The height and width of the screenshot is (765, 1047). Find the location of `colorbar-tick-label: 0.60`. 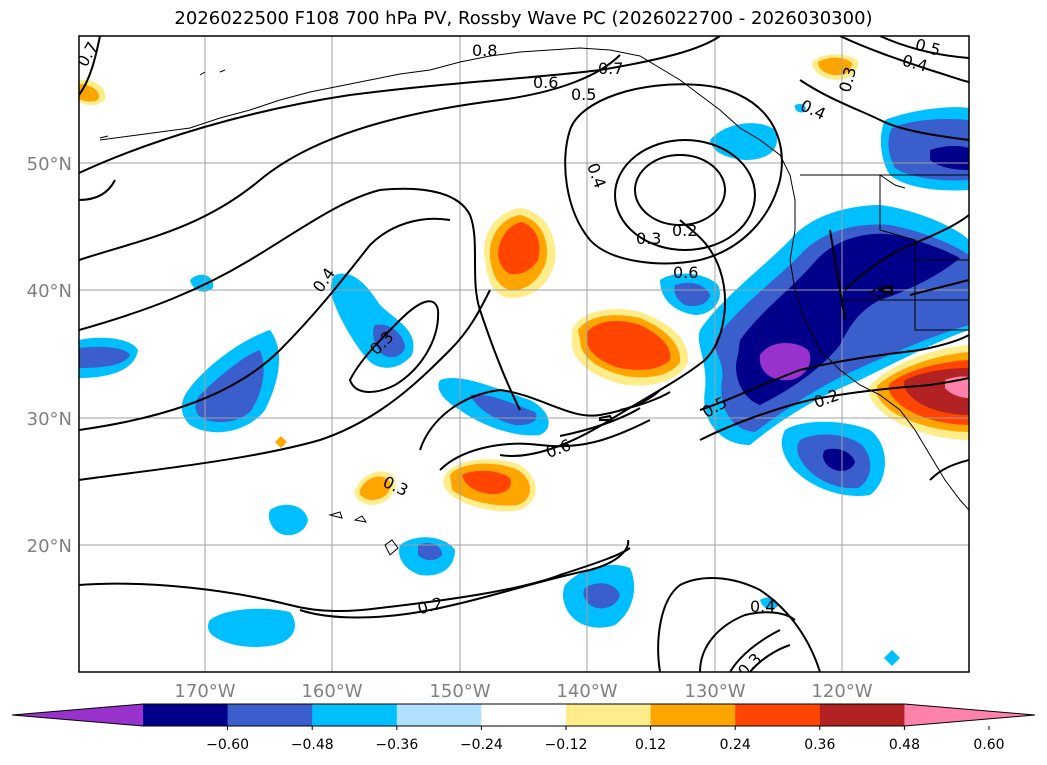

colorbar-tick-label: 0.60 is located at coordinates (988, 745).